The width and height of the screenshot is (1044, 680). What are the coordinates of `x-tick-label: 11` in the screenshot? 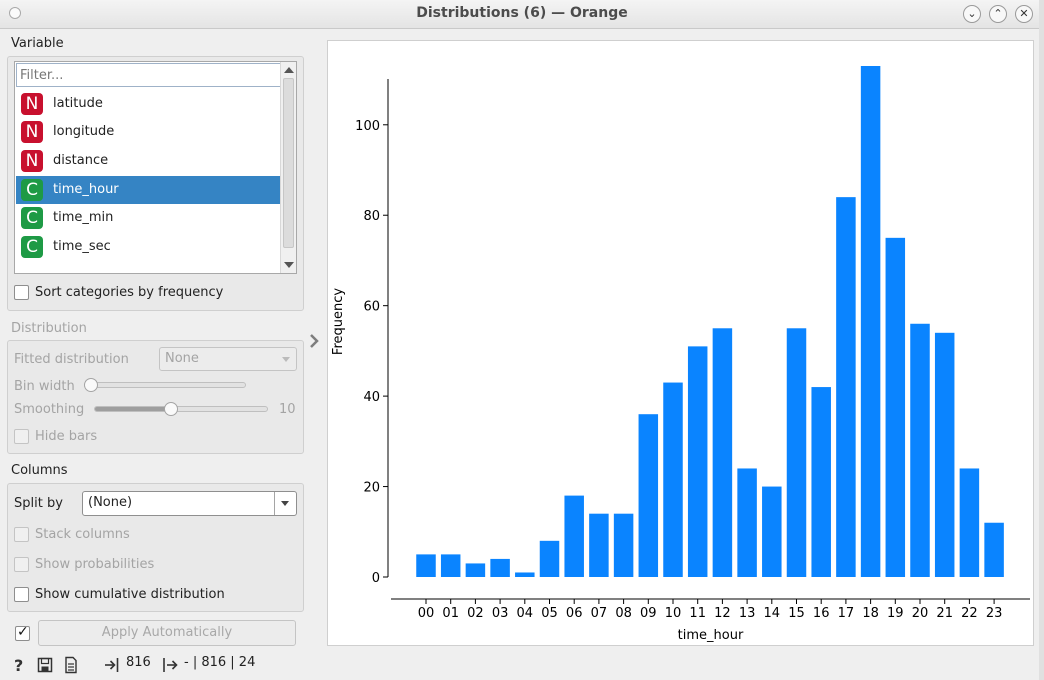 It's located at (697, 613).